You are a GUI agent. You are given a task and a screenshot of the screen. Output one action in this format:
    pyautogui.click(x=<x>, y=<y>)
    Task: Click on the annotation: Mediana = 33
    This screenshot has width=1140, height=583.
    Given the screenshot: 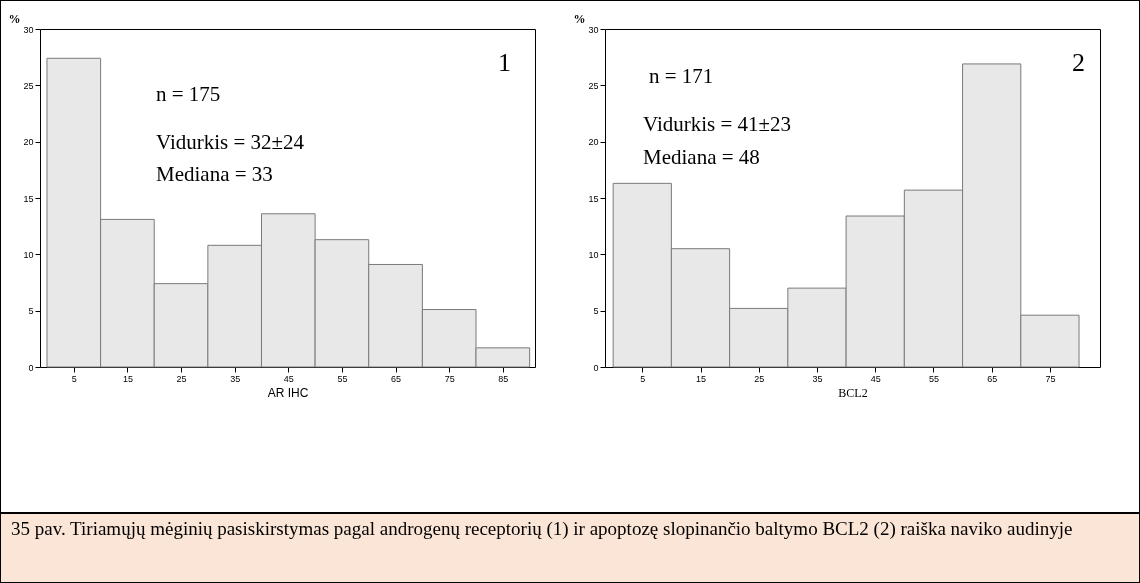 What is the action you would take?
    pyautogui.click(x=214, y=174)
    